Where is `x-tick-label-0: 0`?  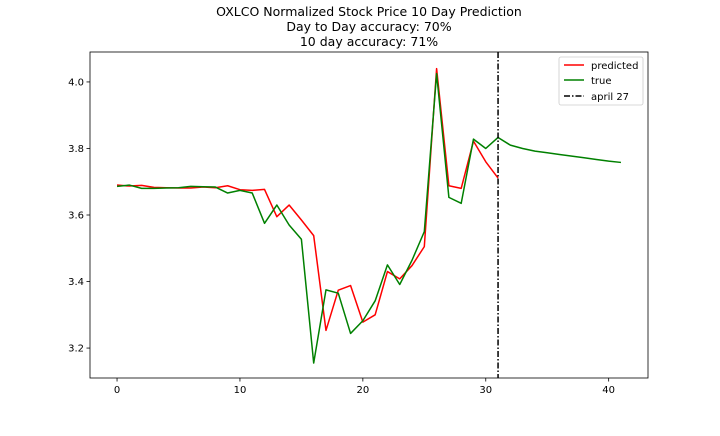
x-tick-label-0: 0 is located at coordinates (117, 390).